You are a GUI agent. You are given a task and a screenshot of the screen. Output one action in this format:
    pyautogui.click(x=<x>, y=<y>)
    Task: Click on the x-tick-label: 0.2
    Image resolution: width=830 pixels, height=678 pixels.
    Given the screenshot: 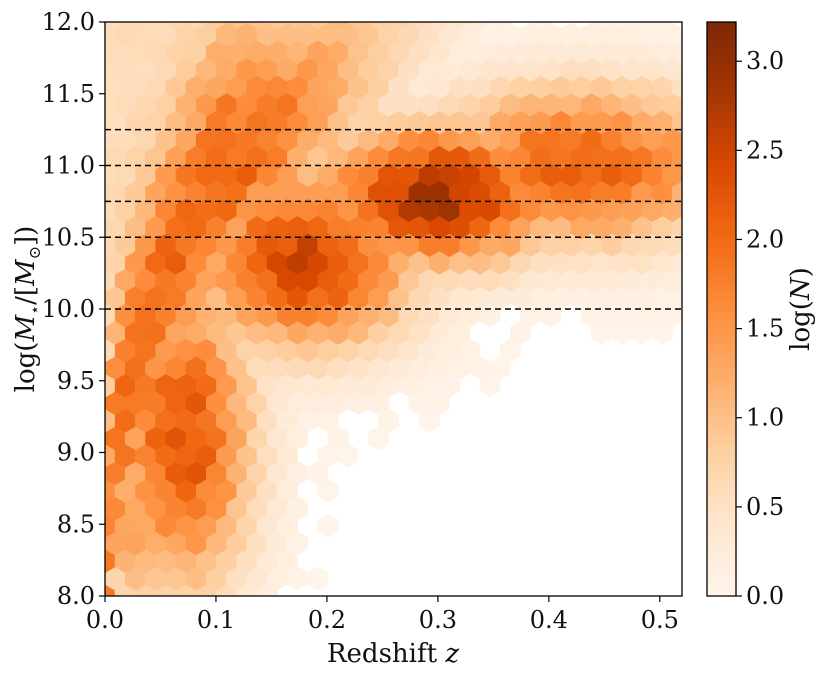 What is the action you would take?
    pyautogui.click(x=327, y=620)
    